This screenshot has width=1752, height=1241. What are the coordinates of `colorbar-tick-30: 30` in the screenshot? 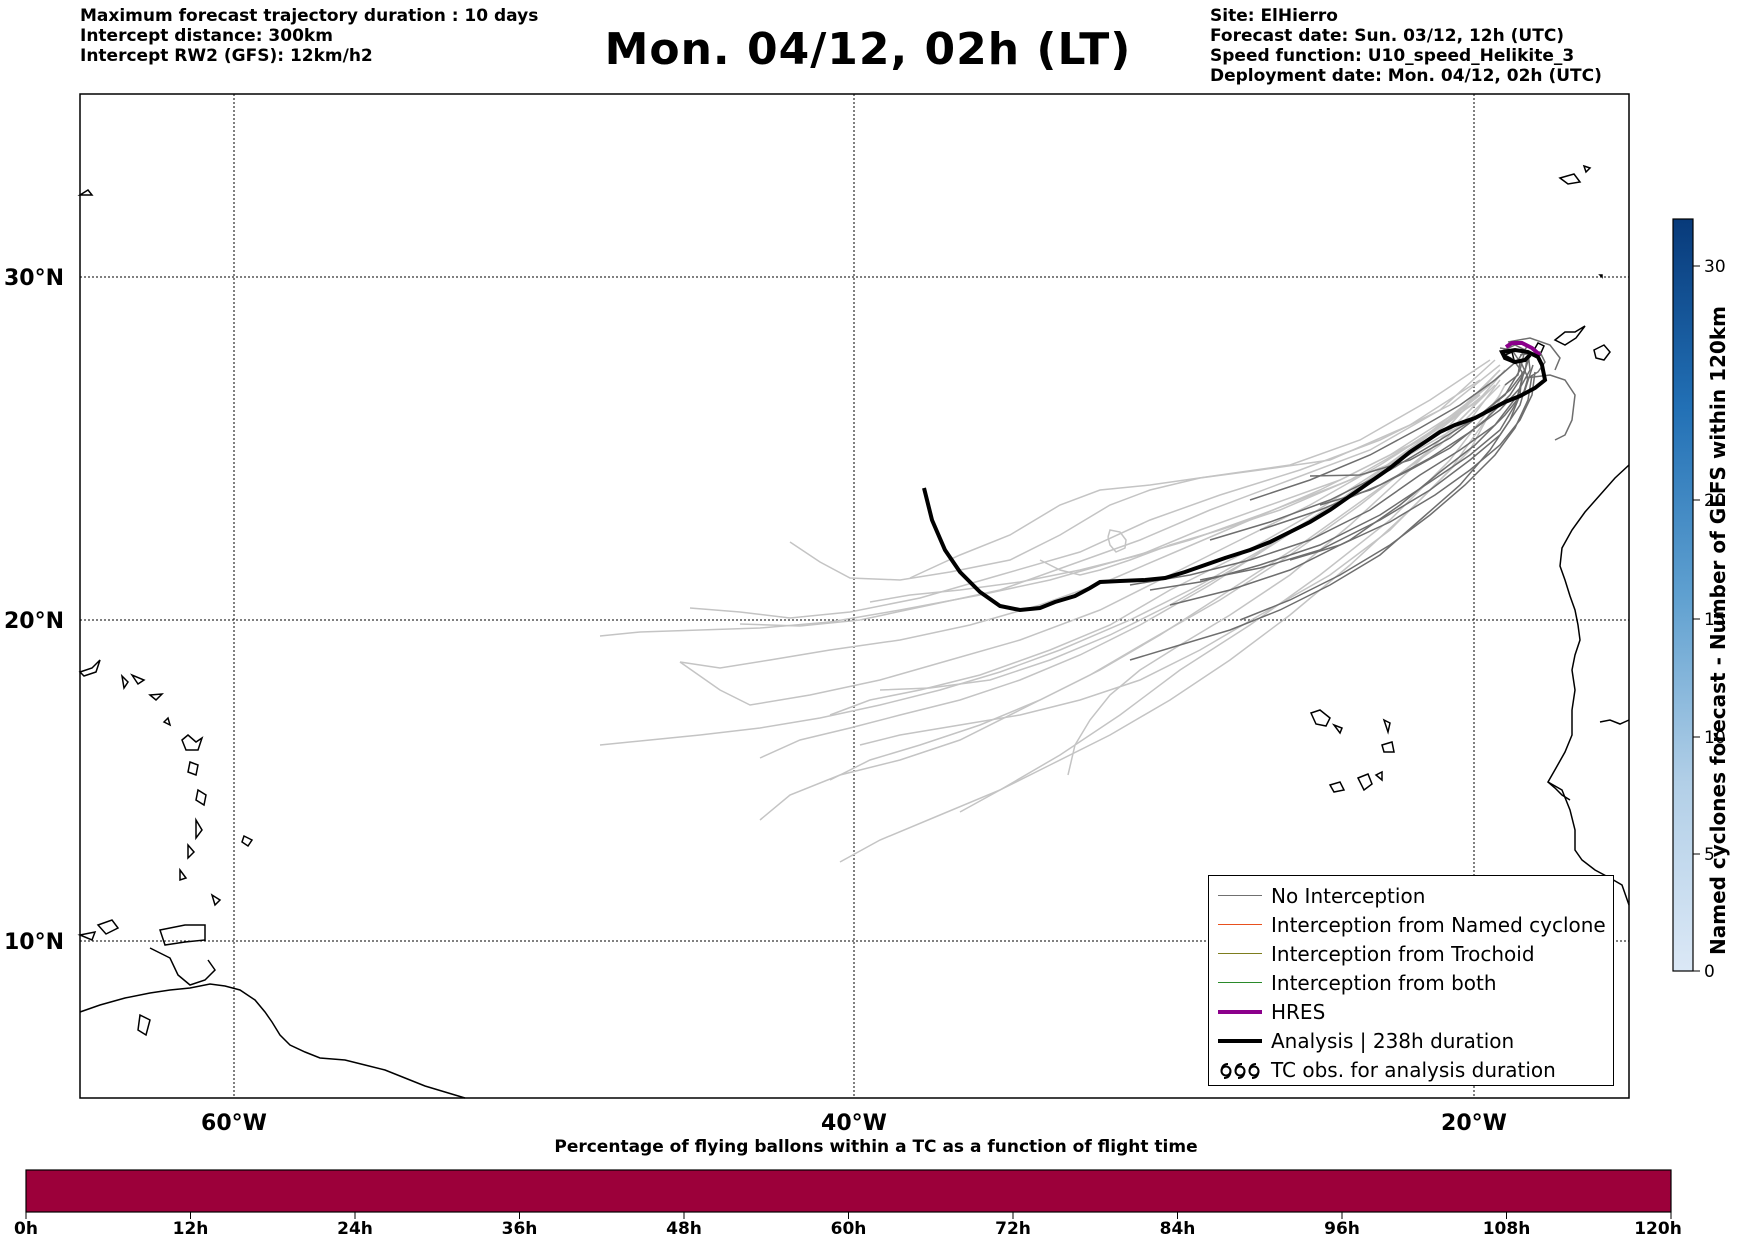 It's located at (1715, 267).